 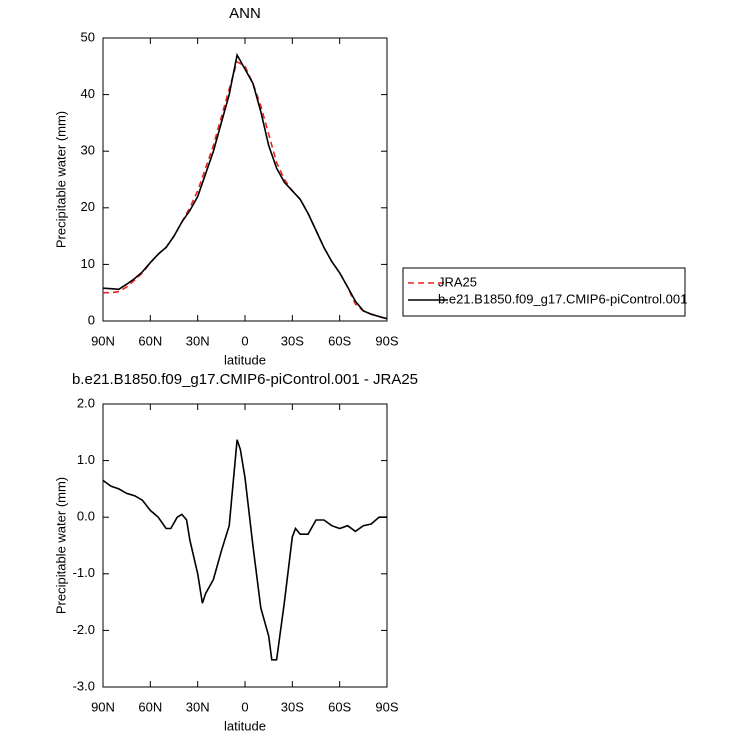 I want to click on y-tick-label: -3.0, so click(x=84, y=685).